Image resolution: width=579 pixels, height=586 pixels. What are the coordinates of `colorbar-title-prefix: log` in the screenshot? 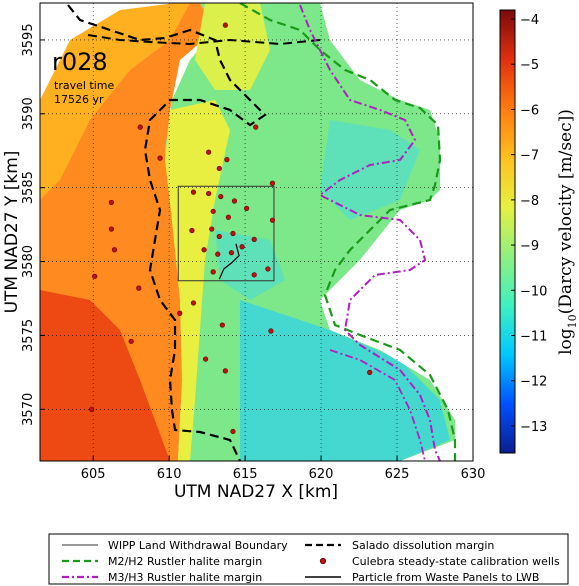 It's located at (566, 341).